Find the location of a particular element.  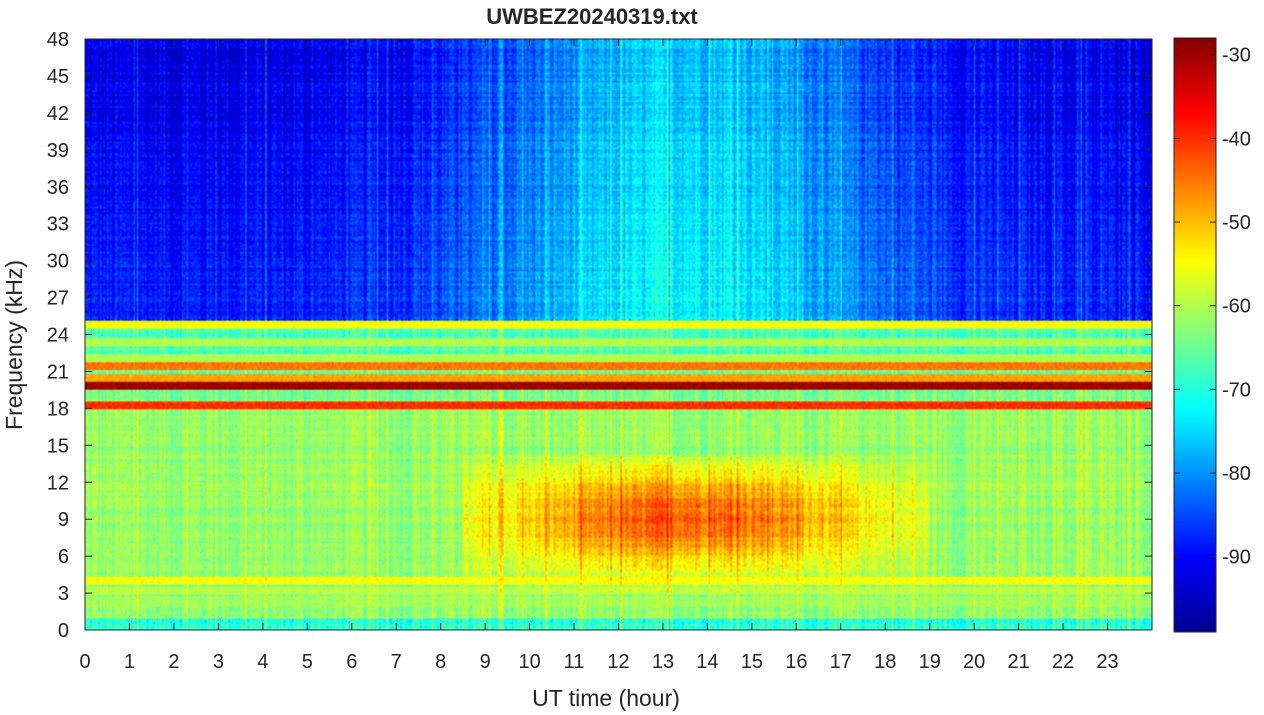

x-tick-label: 20 is located at coordinates (974, 662).